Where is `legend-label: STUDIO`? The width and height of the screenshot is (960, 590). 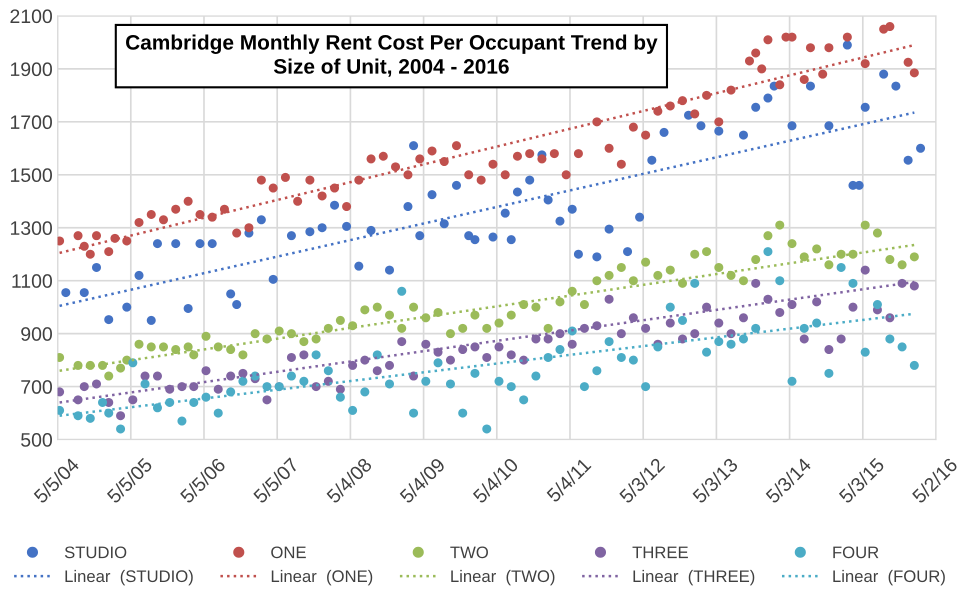
legend-label: STUDIO is located at coordinates (95, 552).